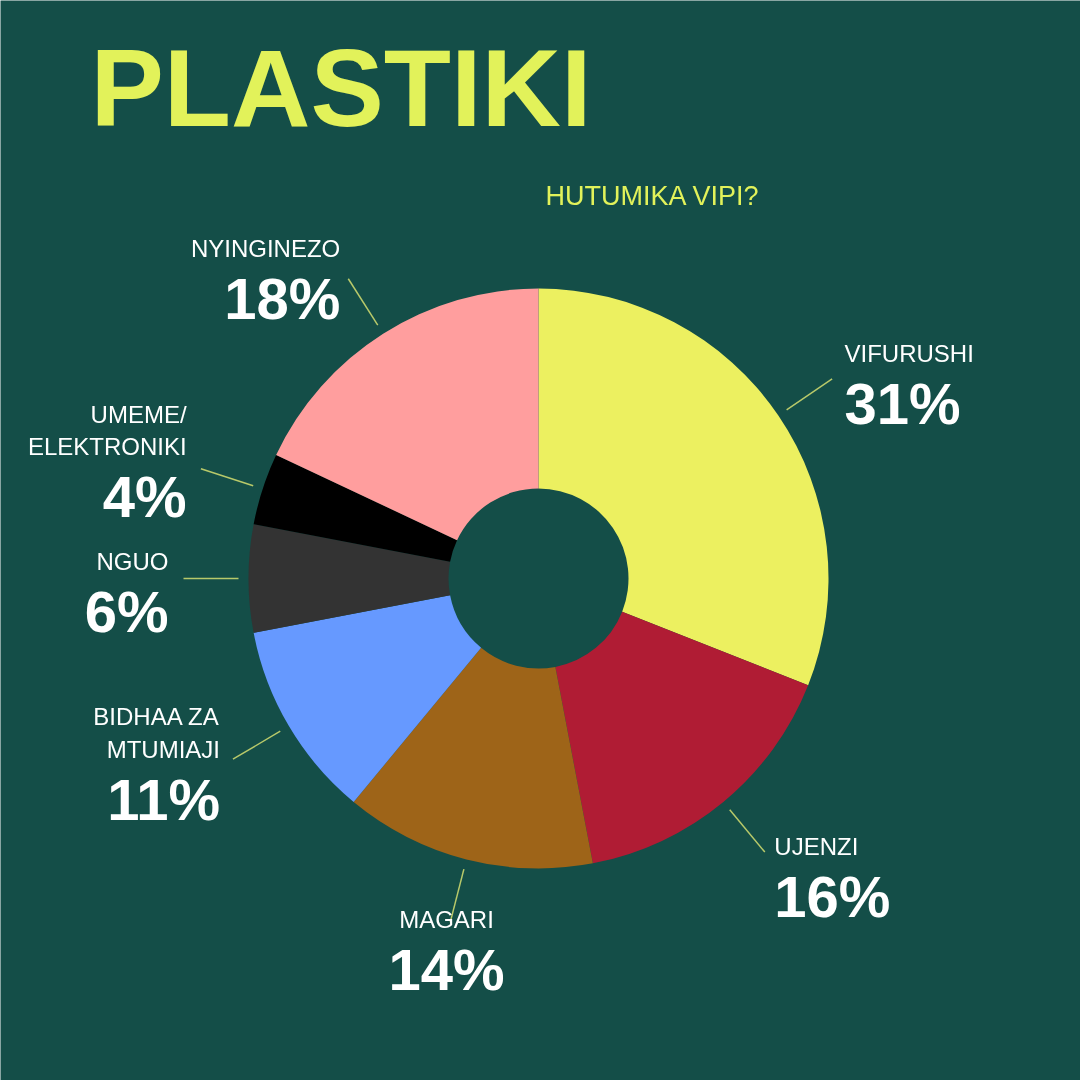 The height and width of the screenshot is (1080, 1080). What do you see at coordinates (144, 497) in the screenshot?
I see `data-label: 4%` at bounding box center [144, 497].